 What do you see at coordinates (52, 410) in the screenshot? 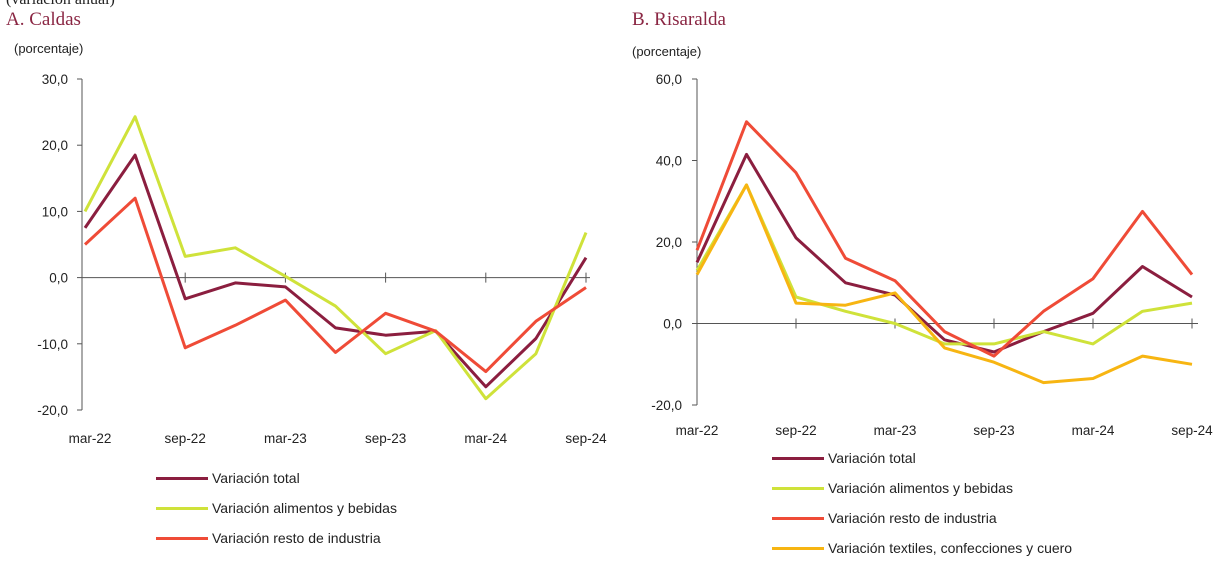
I see `panel-a-y-tick-label: -20,0` at bounding box center [52, 410].